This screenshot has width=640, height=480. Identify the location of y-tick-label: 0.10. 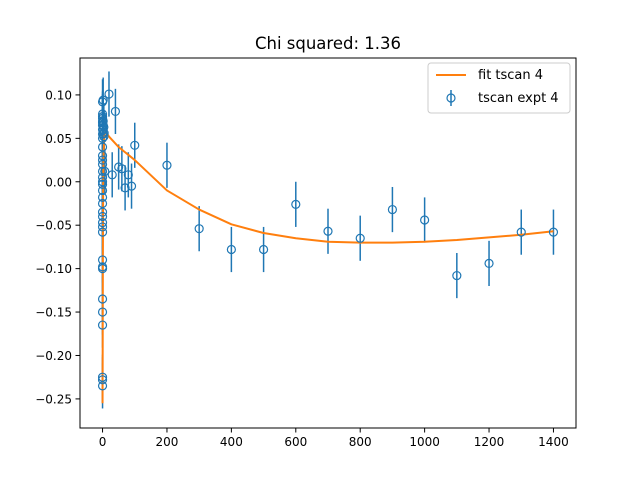
(58, 95).